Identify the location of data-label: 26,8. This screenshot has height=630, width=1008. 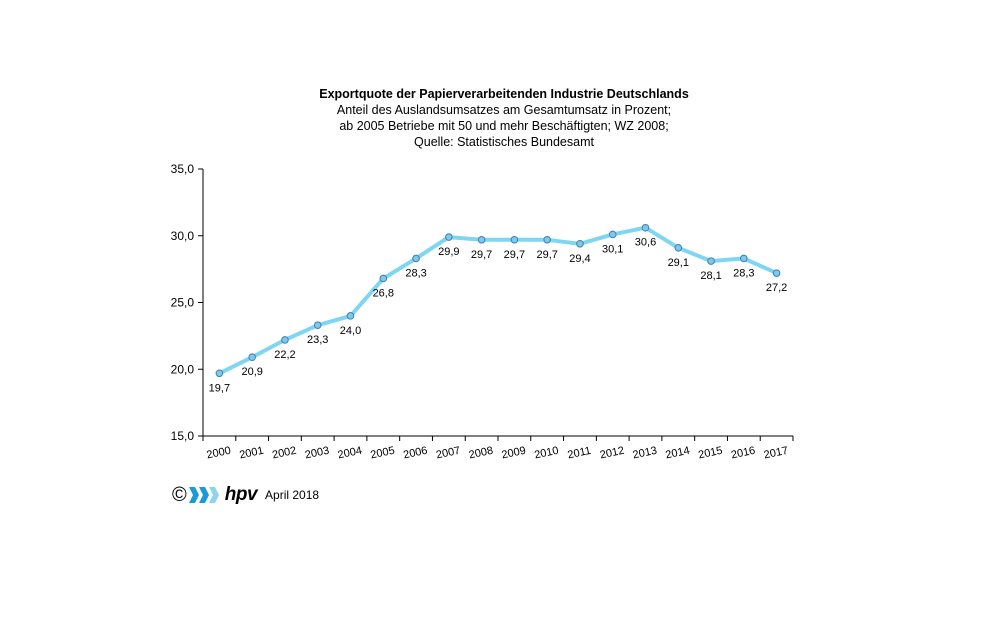
(383, 293).